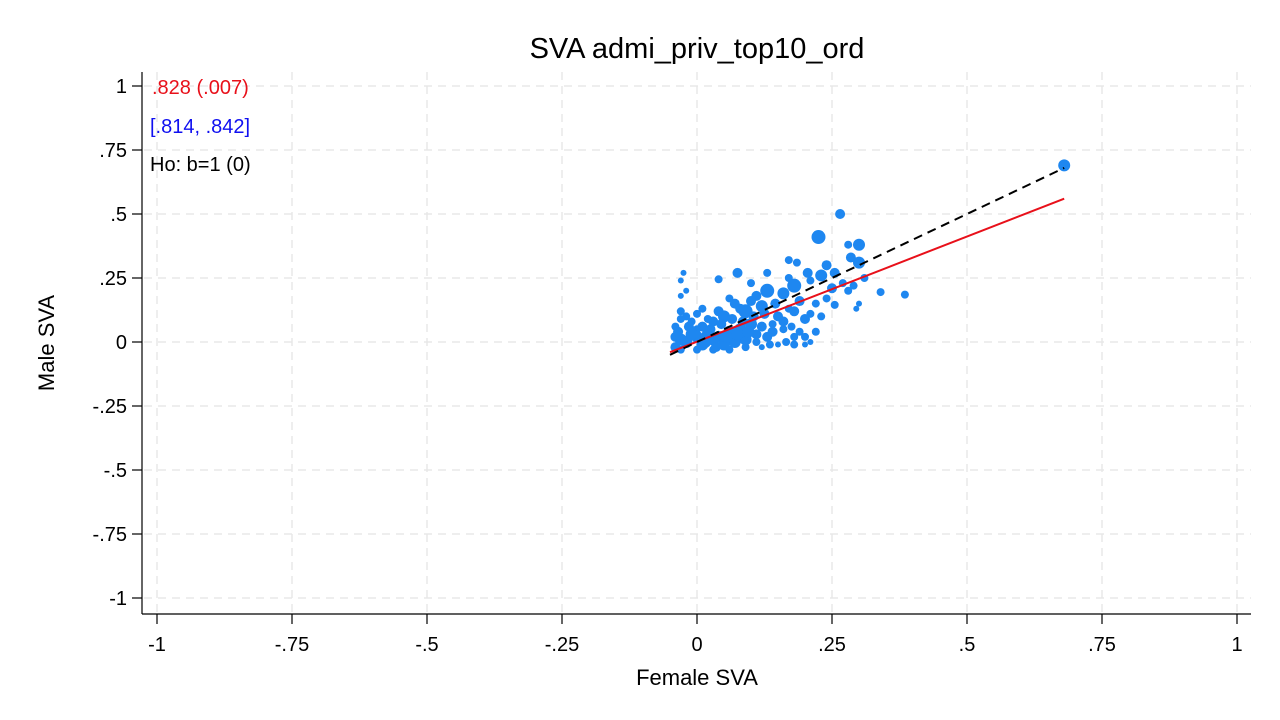 Image resolution: width=1280 pixels, height=720 pixels. I want to click on y-axis-ticks: -1 -.75 -.5 -.25 0 .25 .5 .75 1, so click(117, 343).